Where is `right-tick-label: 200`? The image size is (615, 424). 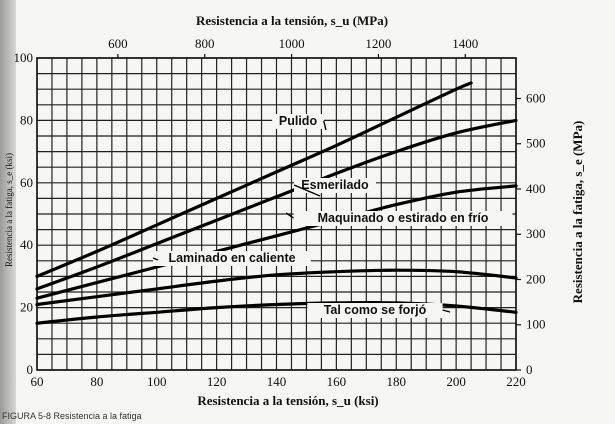 right-tick-label: 200 is located at coordinates (536, 278).